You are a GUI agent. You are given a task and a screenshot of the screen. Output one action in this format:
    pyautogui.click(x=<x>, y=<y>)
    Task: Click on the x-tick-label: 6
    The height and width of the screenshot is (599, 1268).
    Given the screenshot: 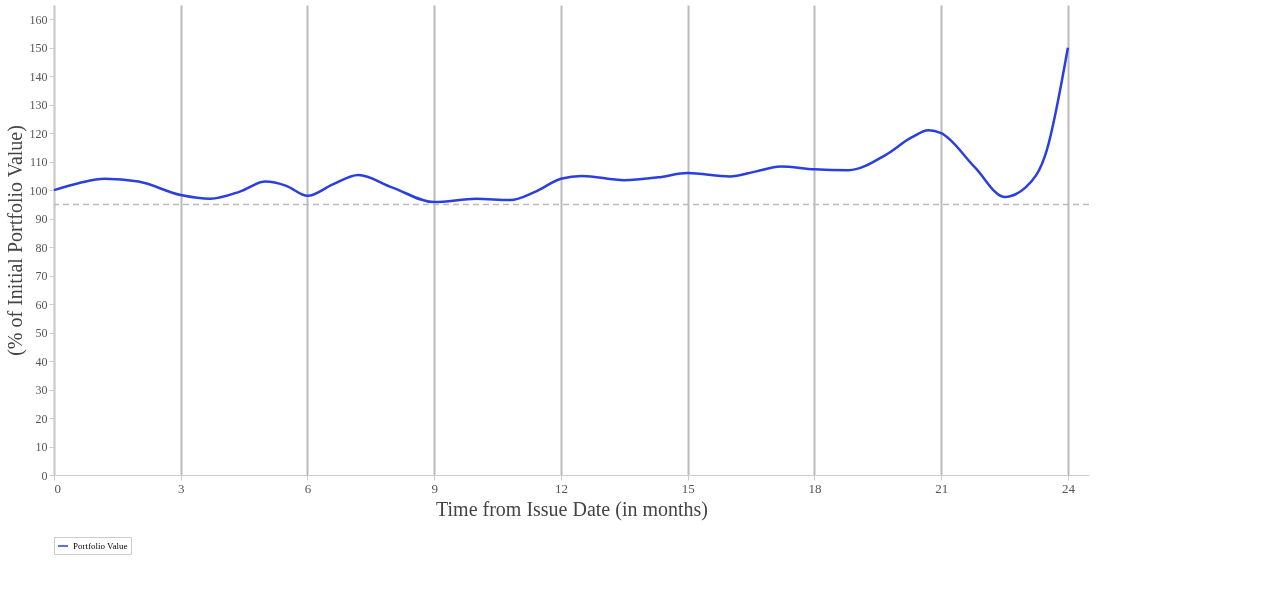 What is the action you would take?
    pyautogui.click(x=308, y=488)
    